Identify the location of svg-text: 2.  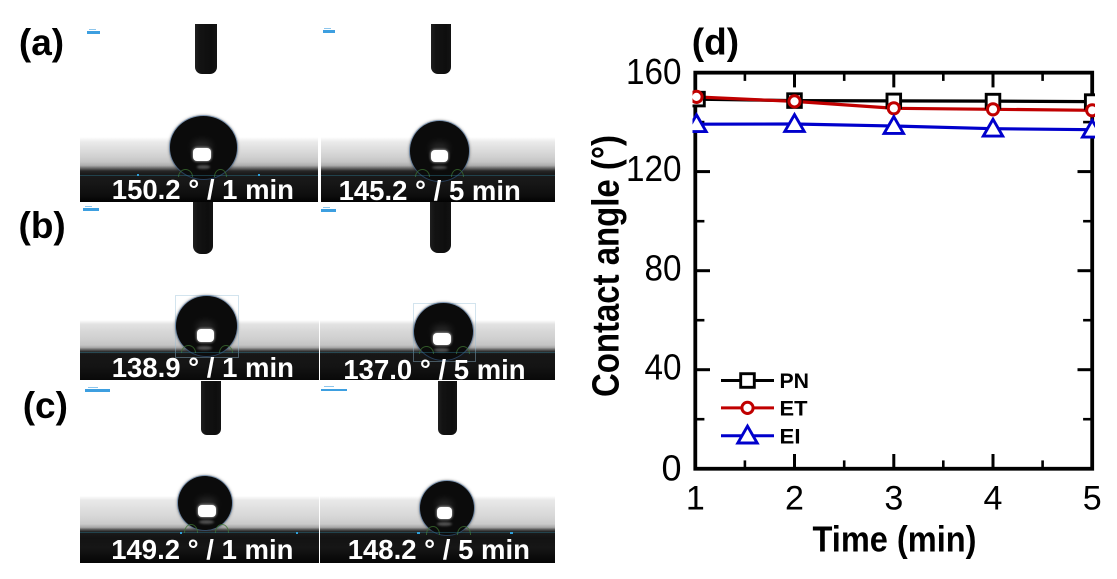
(794, 499).